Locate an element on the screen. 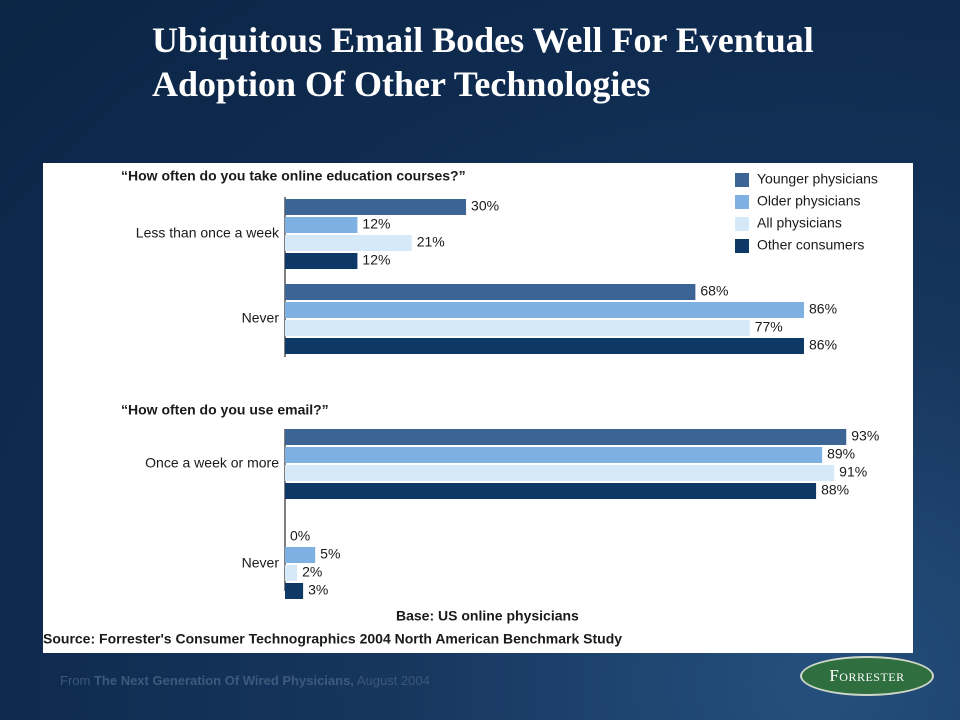 This screenshot has height=720, width=960. data-label-older-physicians-once-a-week-or-more: 89% is located at coordinates (841, 454).